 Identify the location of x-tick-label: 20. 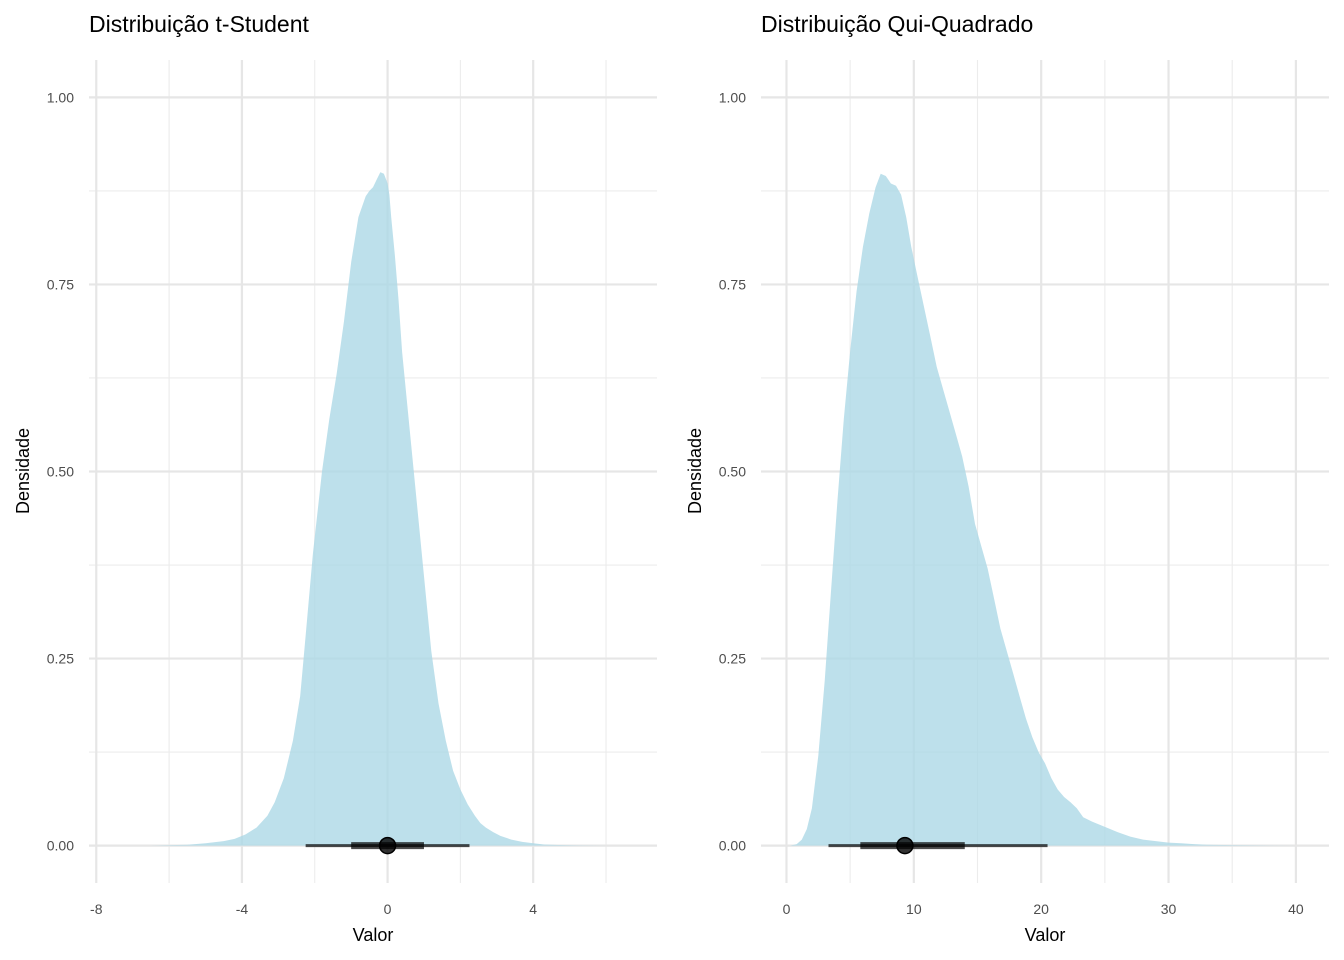
(1041, 909).